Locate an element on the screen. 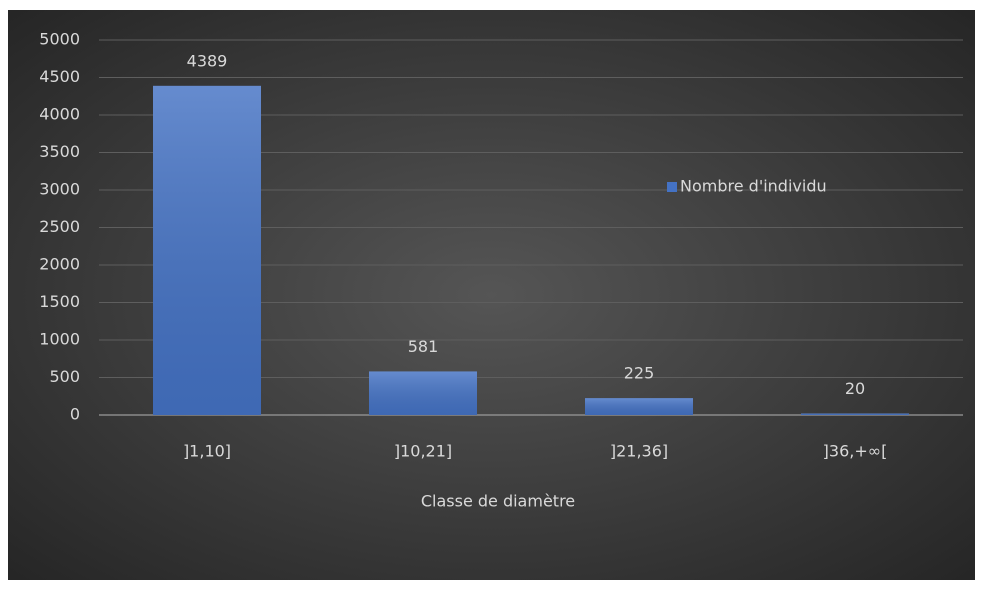  data-label: 20 is located at coordinates (855, 388).